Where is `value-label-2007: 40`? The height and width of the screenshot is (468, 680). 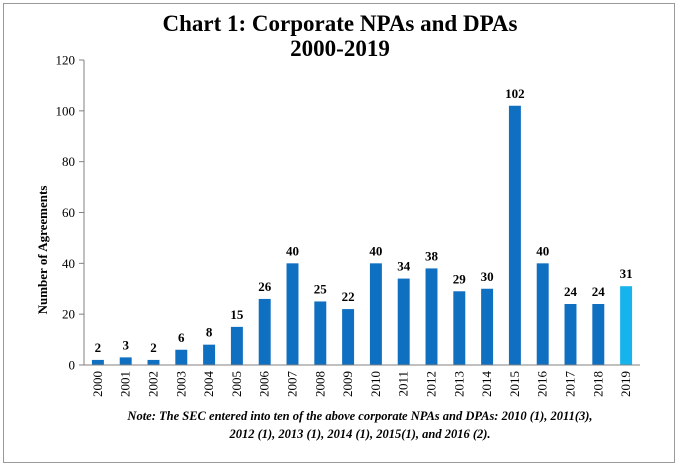
value-label-2007: 40 is located at coordinates (292, 250).